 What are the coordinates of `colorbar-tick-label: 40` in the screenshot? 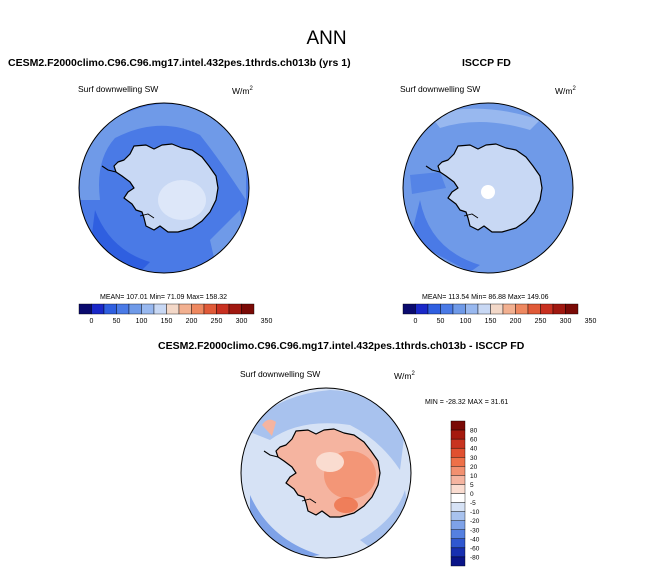 It's located at (474, 449).